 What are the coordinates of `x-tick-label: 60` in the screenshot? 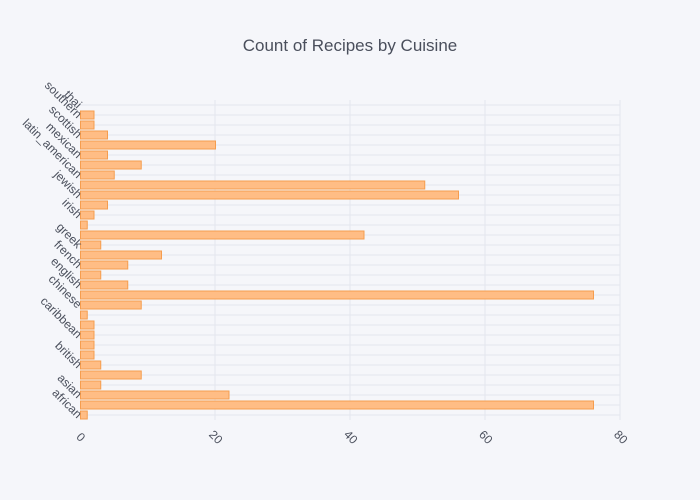 It's located at (486, 437).